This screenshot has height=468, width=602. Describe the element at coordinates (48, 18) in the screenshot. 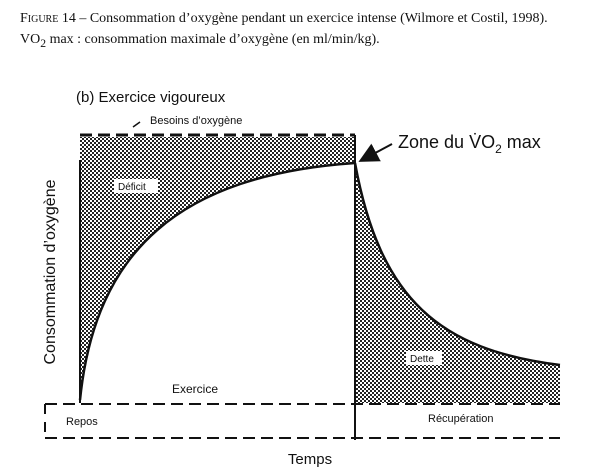

I see `figure-label: Figure 14` at that location.